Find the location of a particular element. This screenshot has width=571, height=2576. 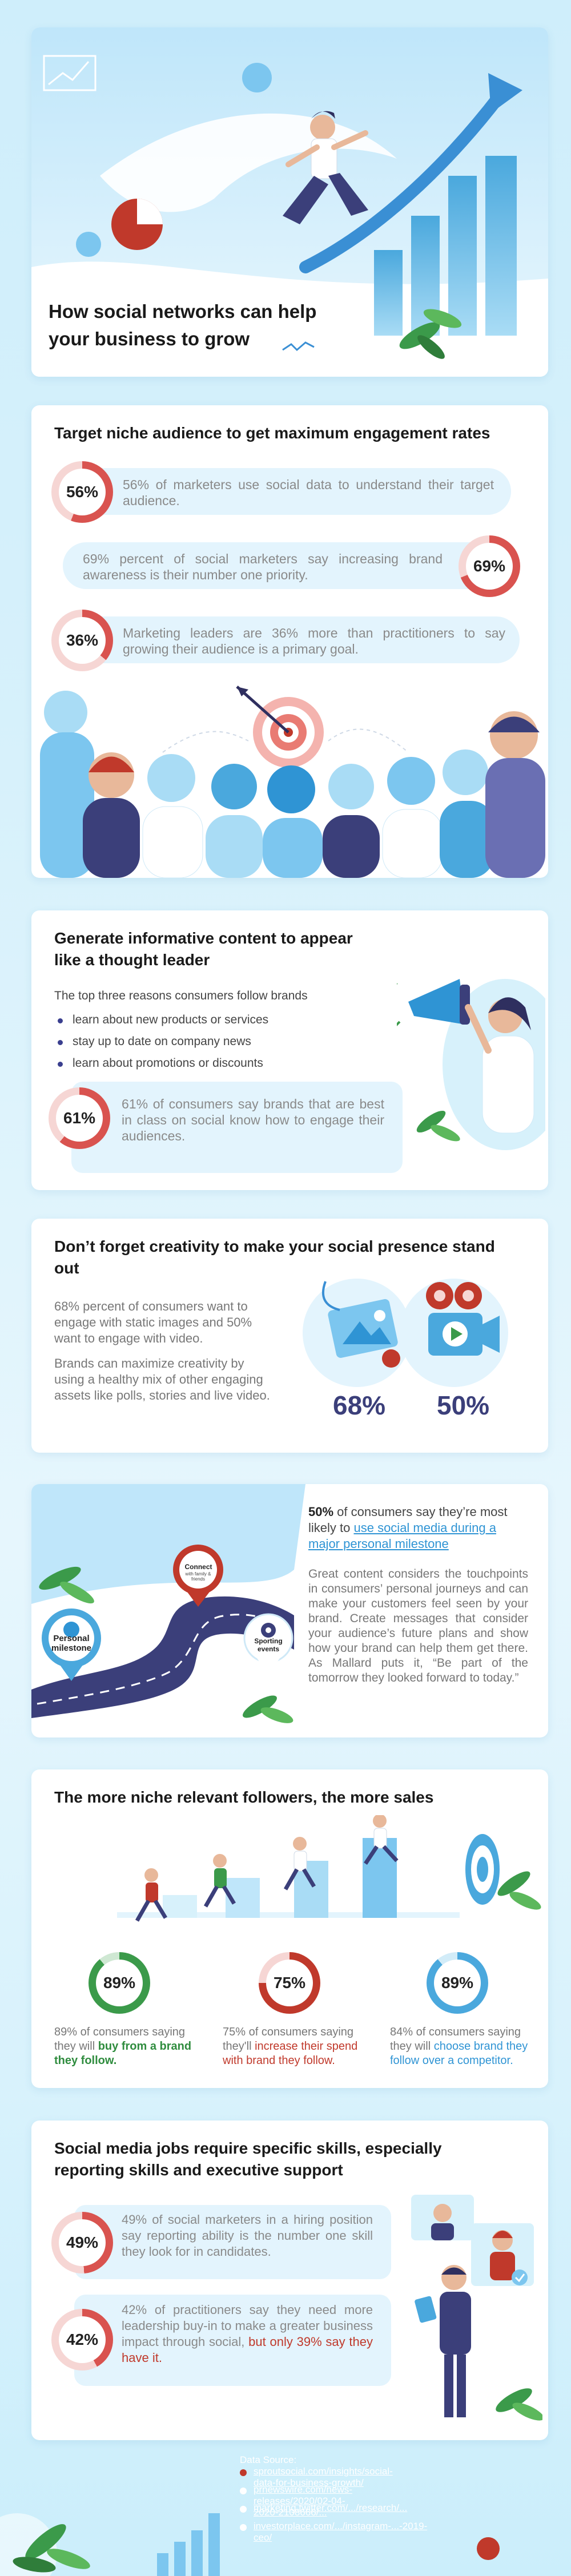

stat-ring-blue: 89% is located at coordinates (457, 1983).